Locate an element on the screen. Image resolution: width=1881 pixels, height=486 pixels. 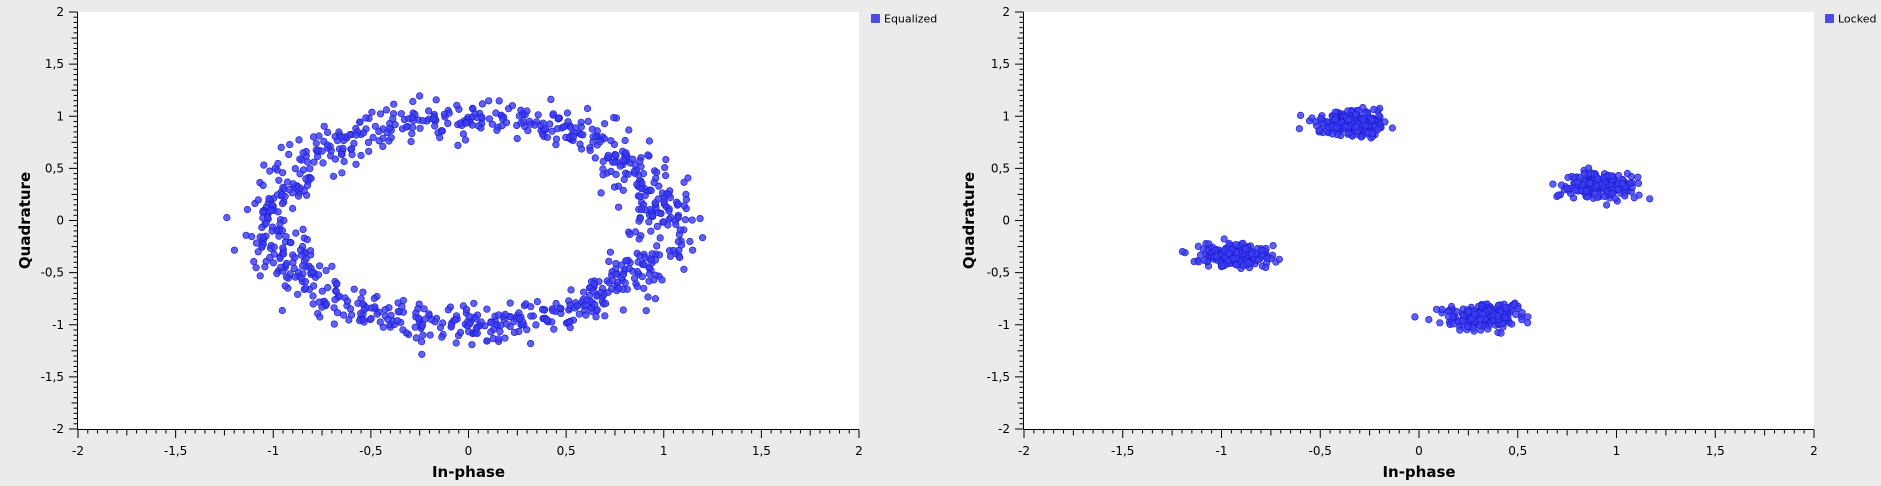
legend: Locked is located at coordinates (1851, 19).